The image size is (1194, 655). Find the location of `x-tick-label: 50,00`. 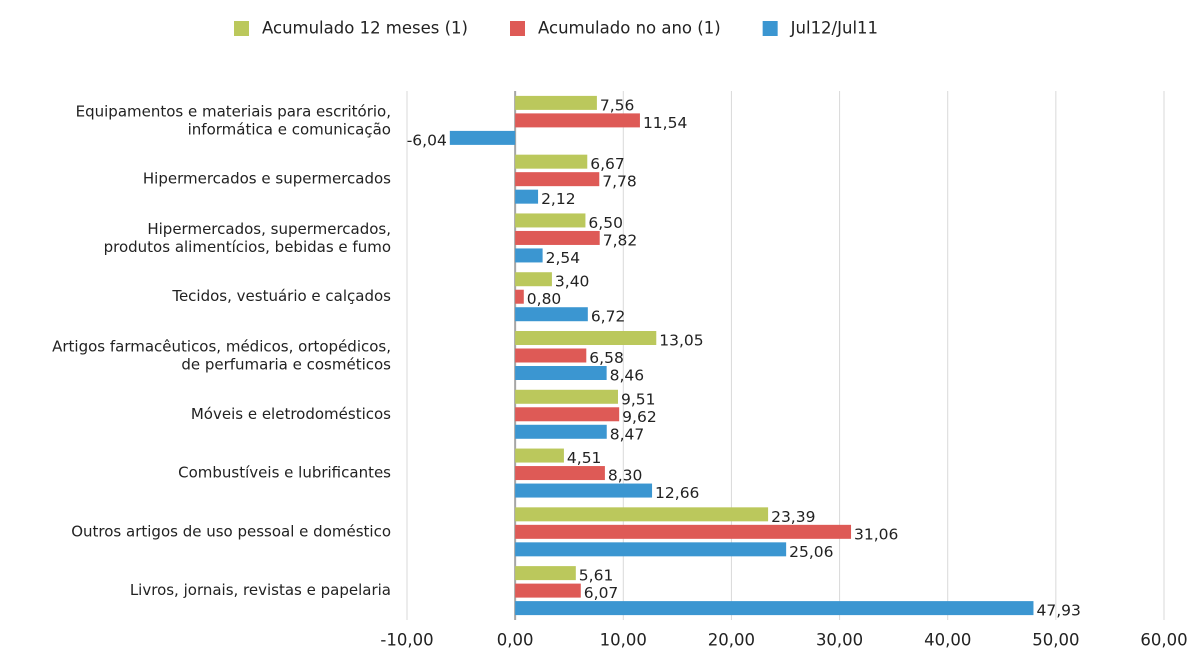

x-tick-label: 50,00 is located at coordinates (1055, 640).